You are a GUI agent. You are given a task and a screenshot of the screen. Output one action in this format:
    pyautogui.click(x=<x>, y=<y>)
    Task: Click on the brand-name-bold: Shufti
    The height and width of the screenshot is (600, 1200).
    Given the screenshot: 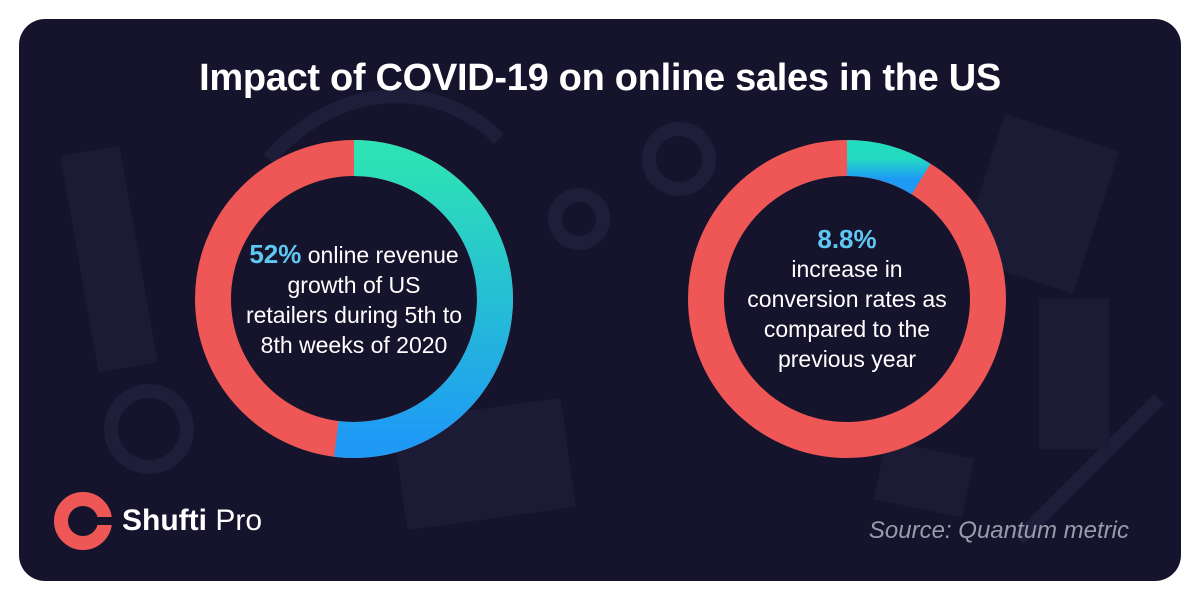 What is the action you would take?
    pyautogui.click(x=164, y=520)
    